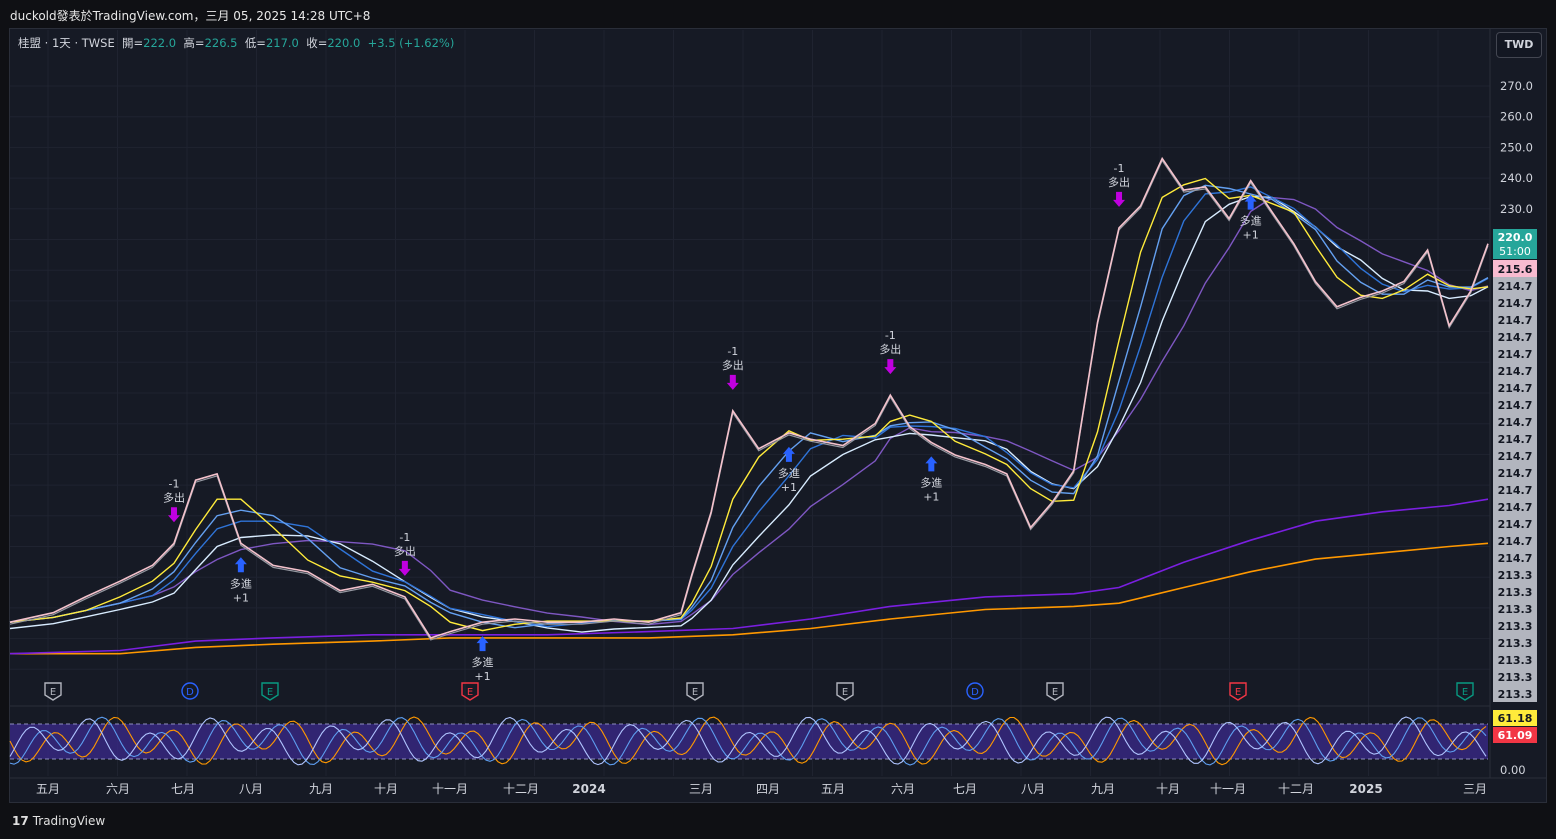 The width and height of the screenshot is (1556, 839). Describe the element at coordinates (521, 789) in the screenshot. I see `x-tick-label: 十二月` at that location.